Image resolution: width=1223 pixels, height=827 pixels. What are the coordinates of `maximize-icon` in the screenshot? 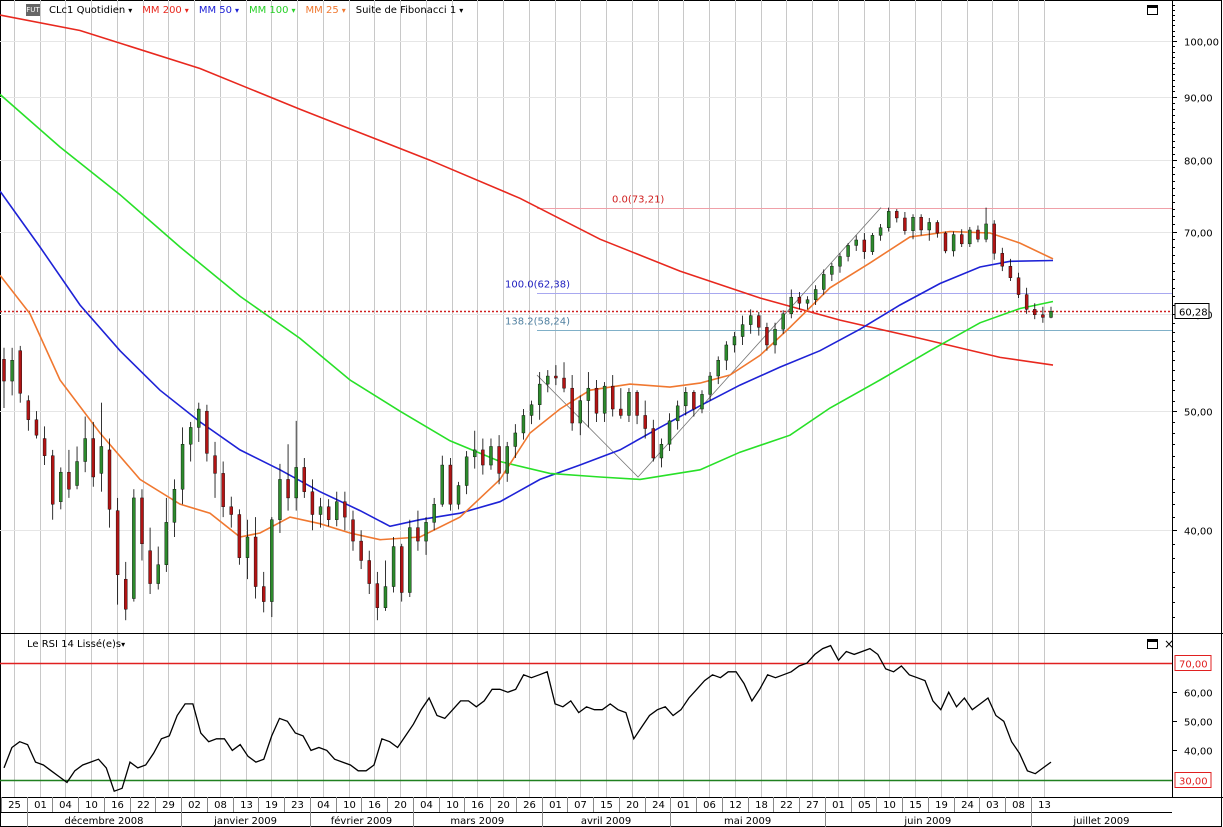 It's located at (1152, 10).